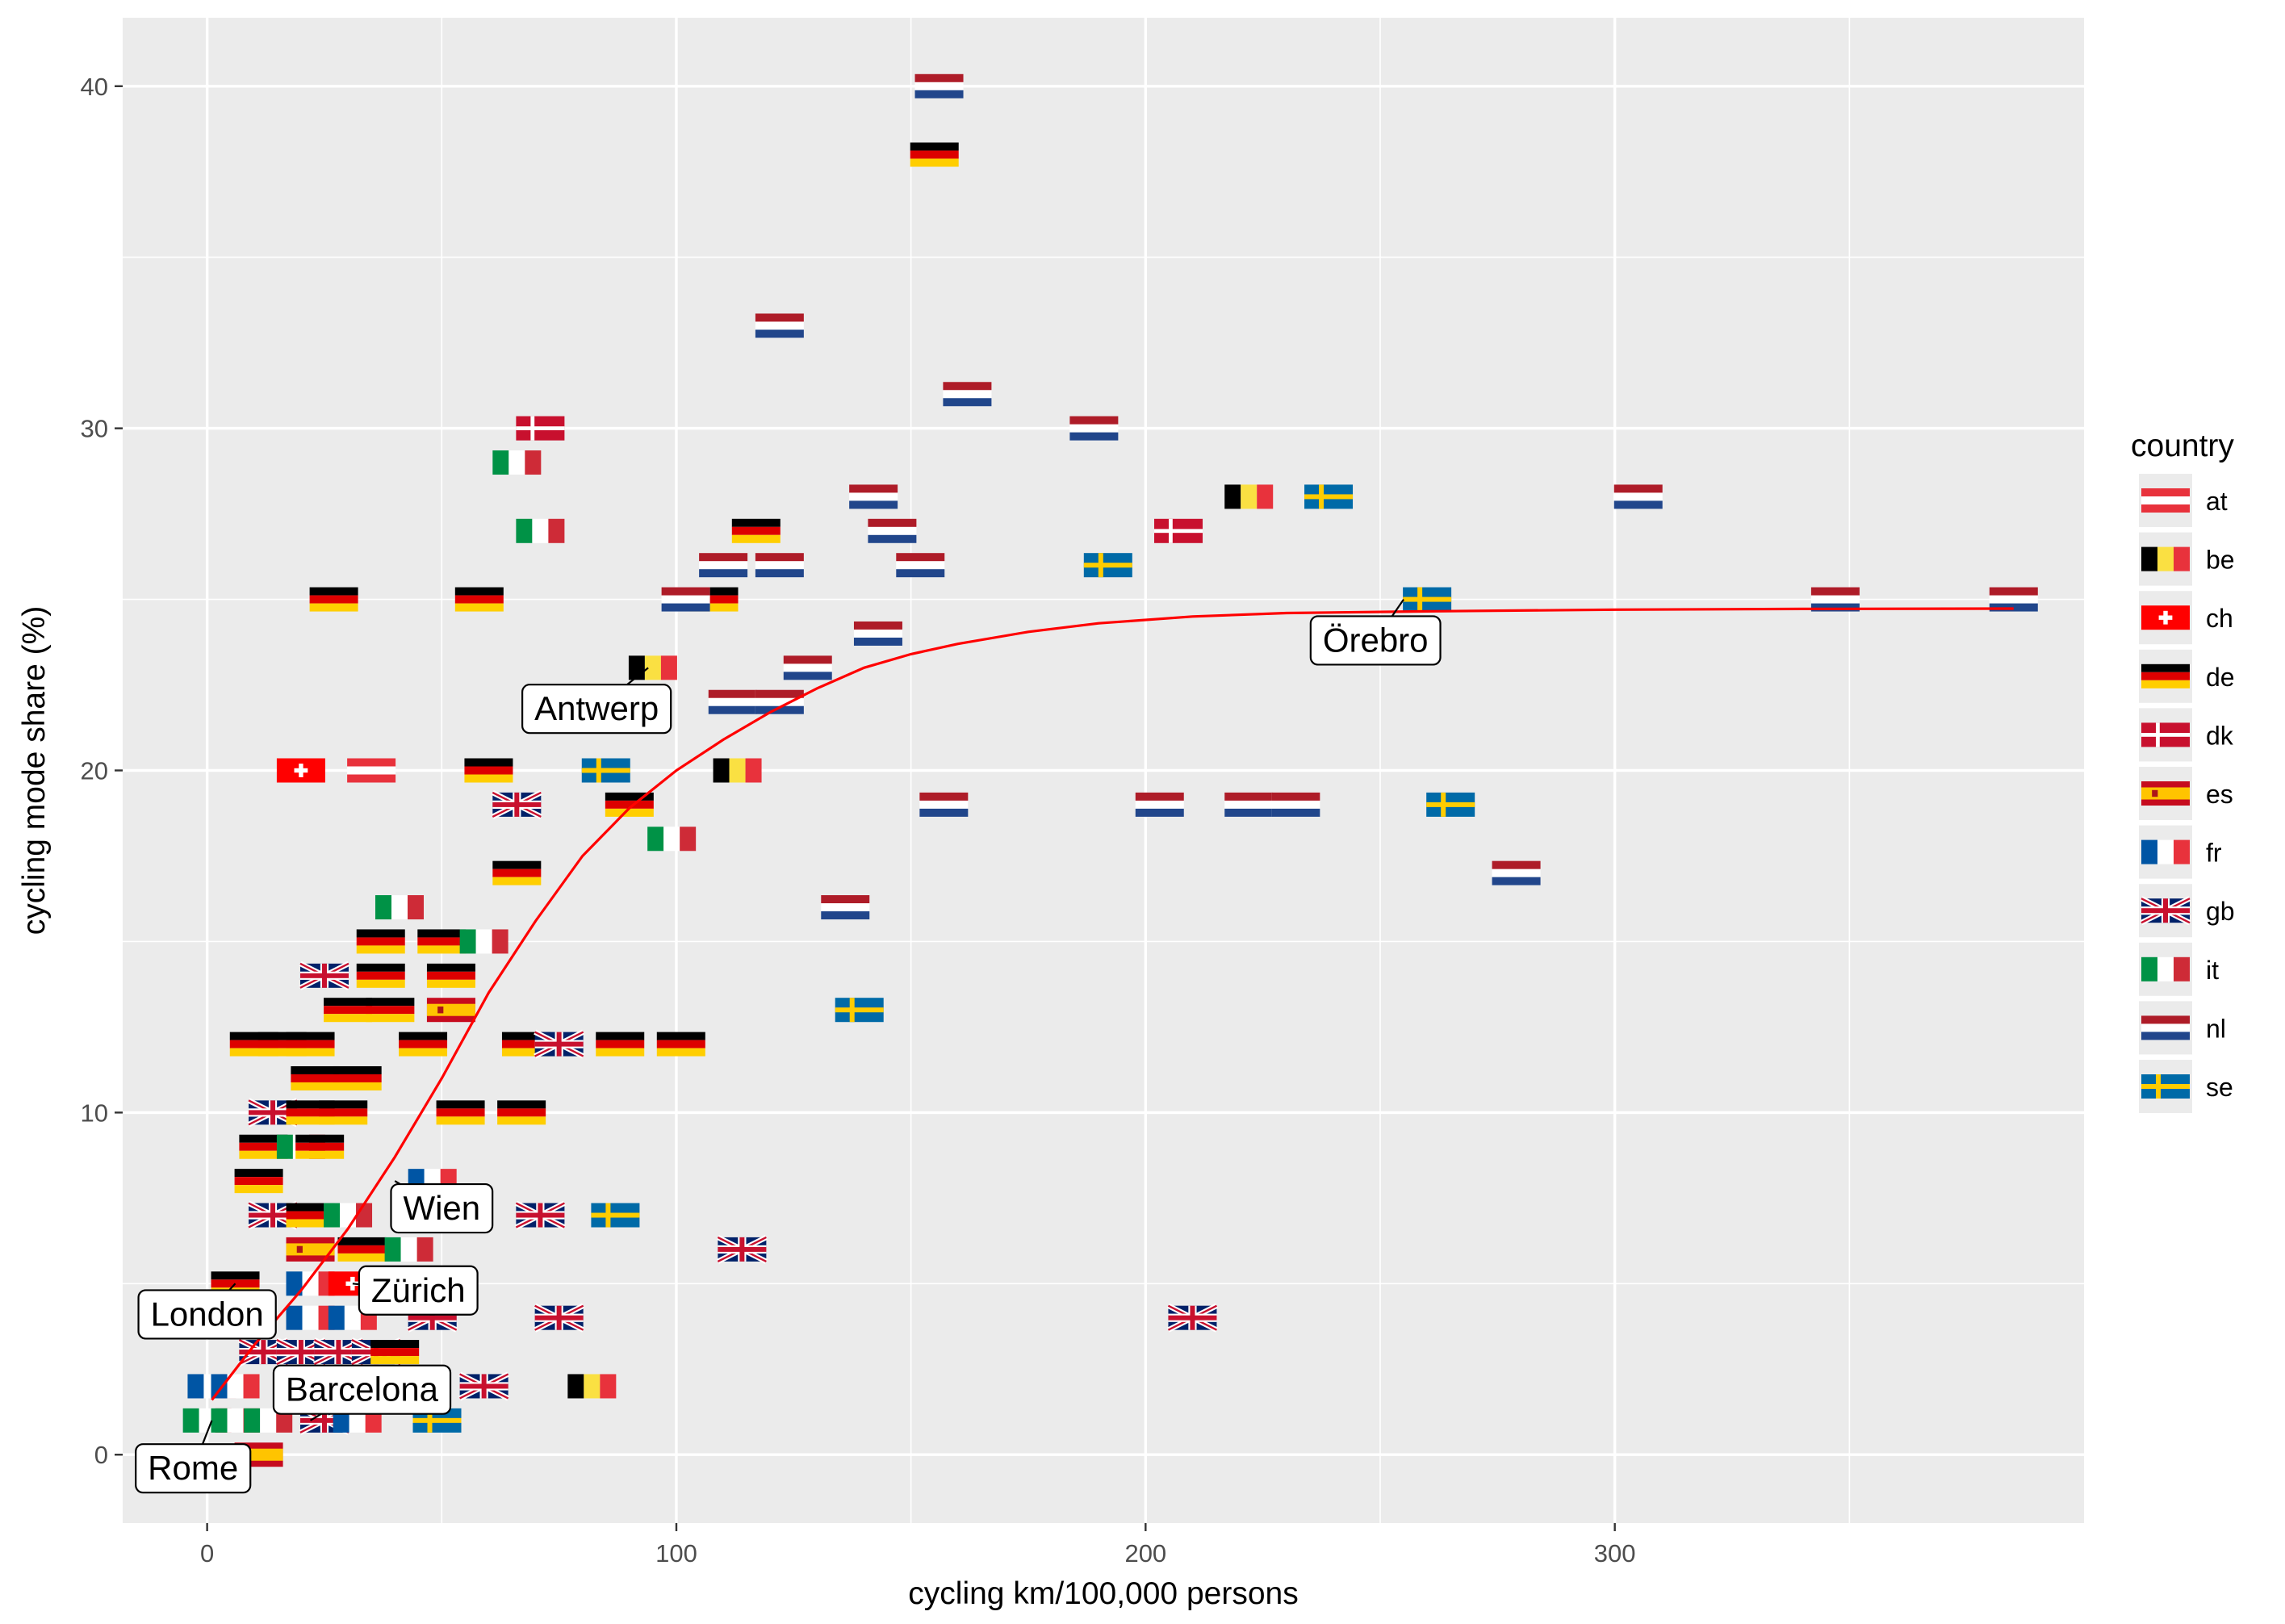 The image size is (2285, 1624). I want to click on annotation-label: Antwerp, so click(596, 701).